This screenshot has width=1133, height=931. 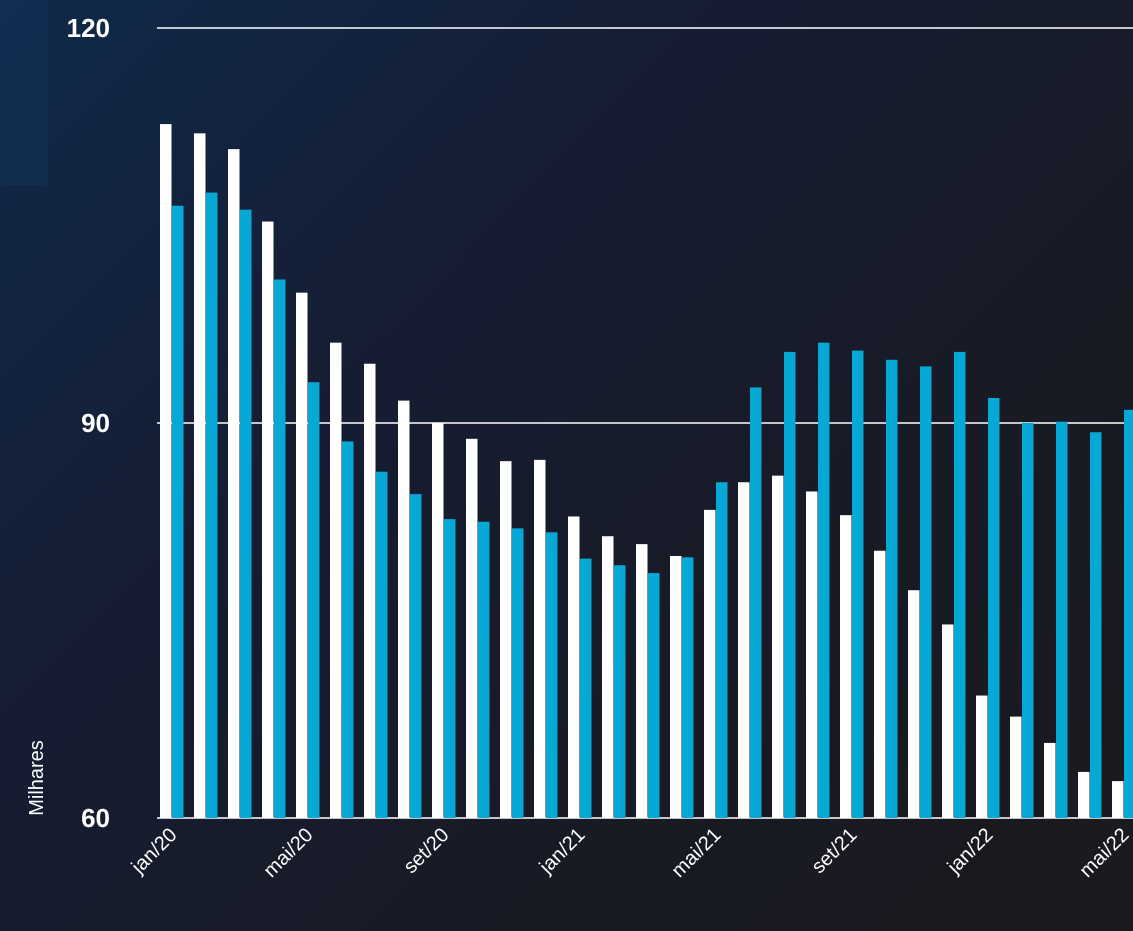 What do you see at coordinates (756, 602) in the screenshot?
I see `bar-series2-jun/21` at bounding box center [756, 602].